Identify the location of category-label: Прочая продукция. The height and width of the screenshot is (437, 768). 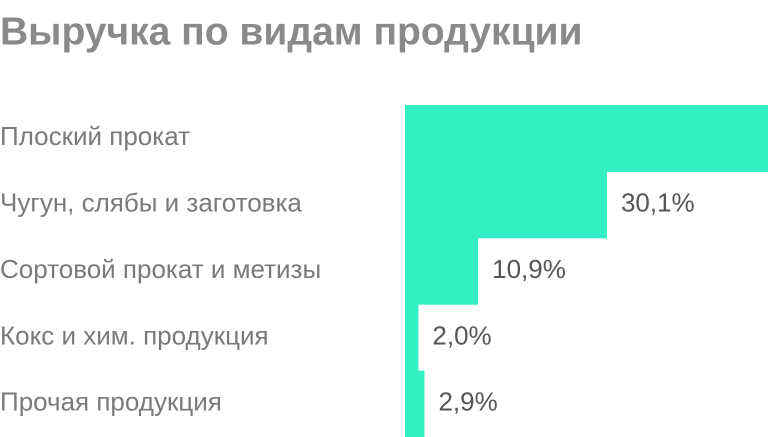
(111, 402).